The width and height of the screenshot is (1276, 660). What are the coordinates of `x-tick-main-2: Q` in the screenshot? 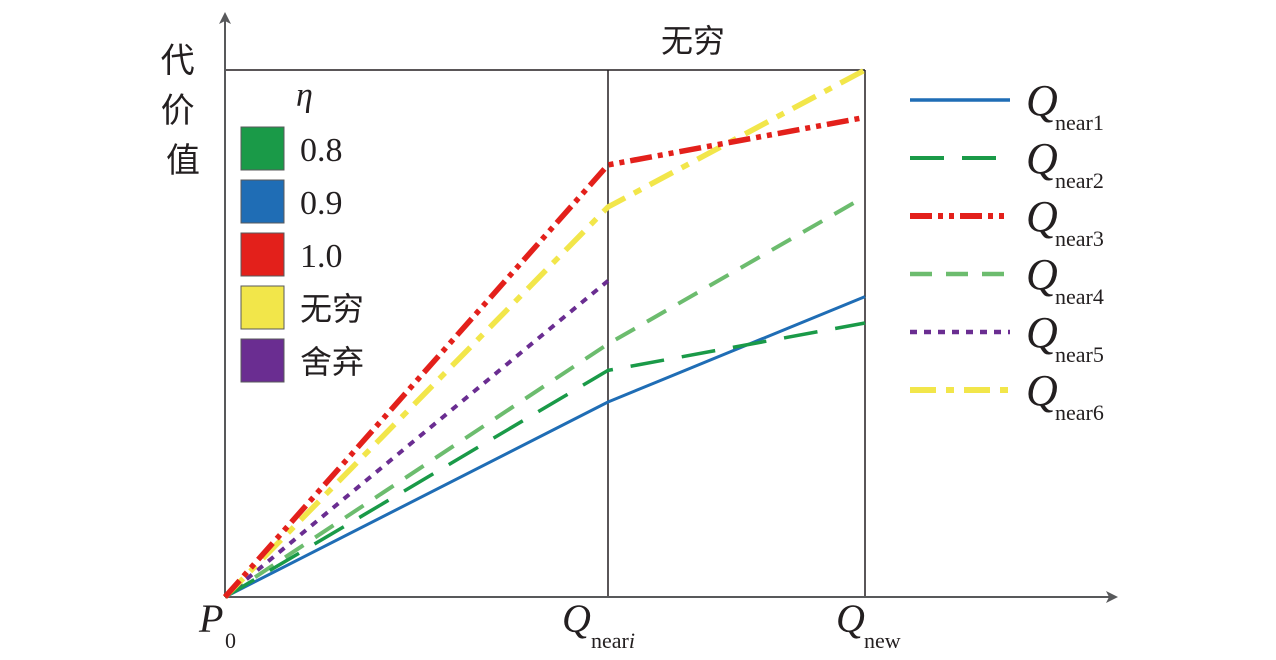 It's located at (850, 618).